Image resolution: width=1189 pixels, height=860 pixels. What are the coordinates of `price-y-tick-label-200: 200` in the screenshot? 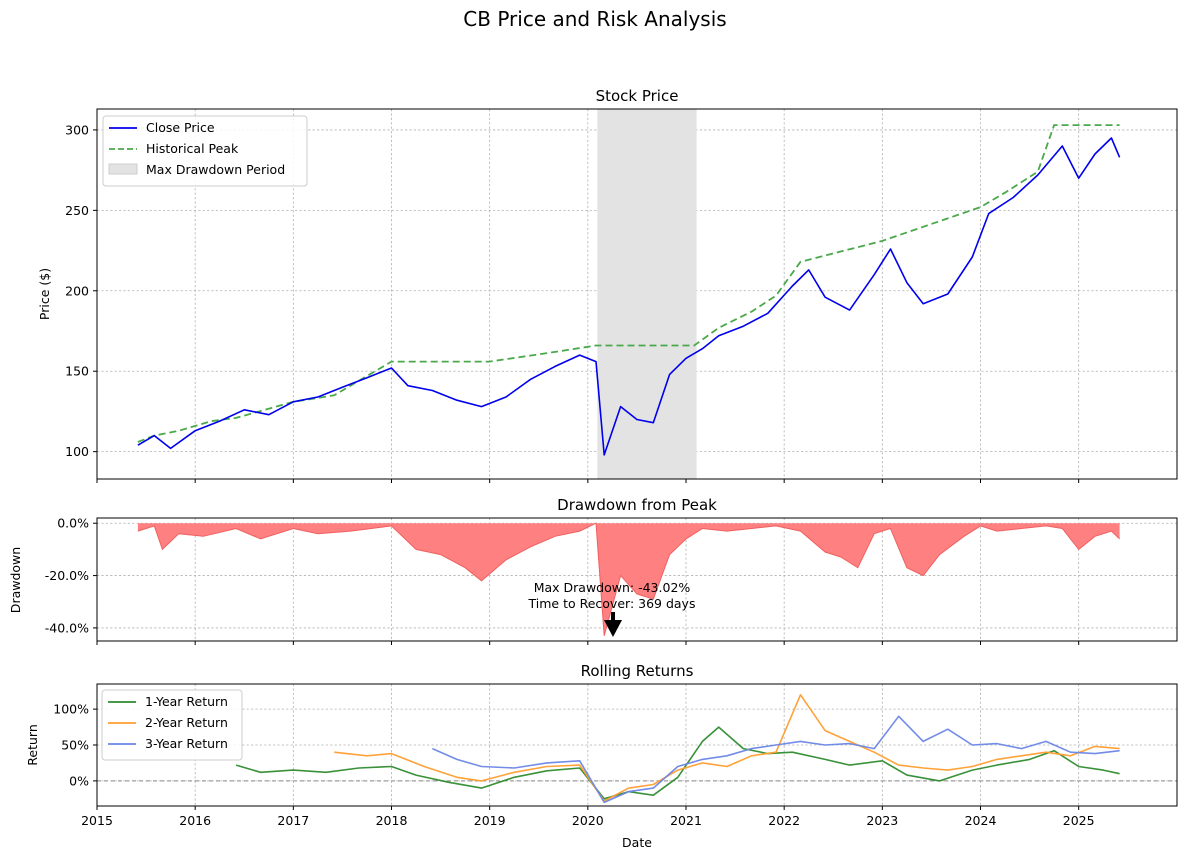 It's located at (77, 290).